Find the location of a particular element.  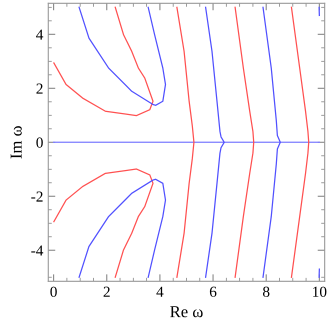

x-tick-label: 10 is located at coordinates (319, 291).